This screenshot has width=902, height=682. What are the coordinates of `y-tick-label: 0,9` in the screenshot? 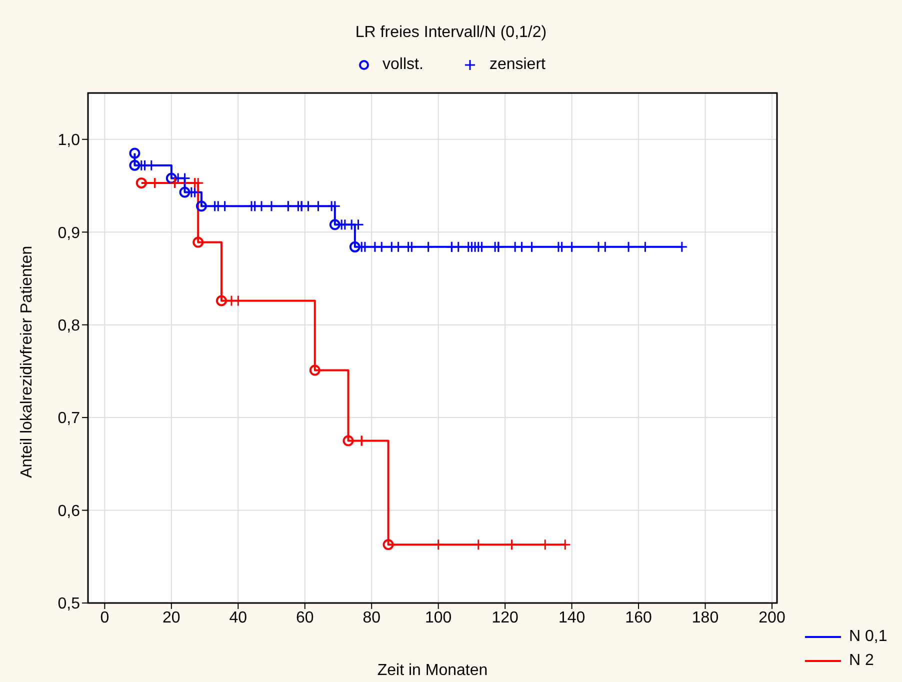 It's located at (69, 233).